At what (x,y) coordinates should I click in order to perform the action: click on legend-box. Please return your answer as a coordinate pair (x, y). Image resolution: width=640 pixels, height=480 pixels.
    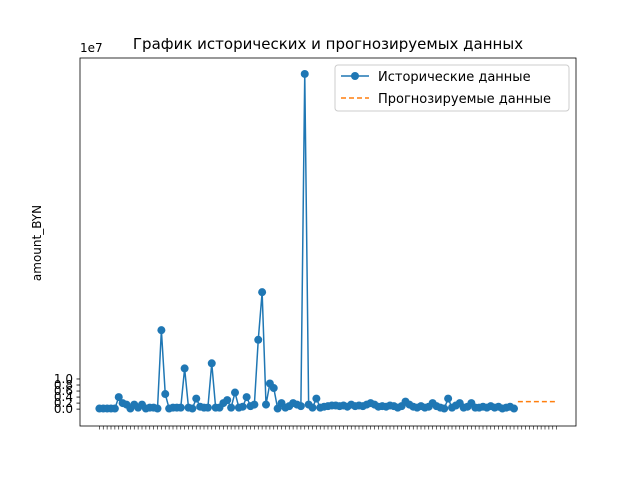
    Looking at the image, I should click on (452, 88).